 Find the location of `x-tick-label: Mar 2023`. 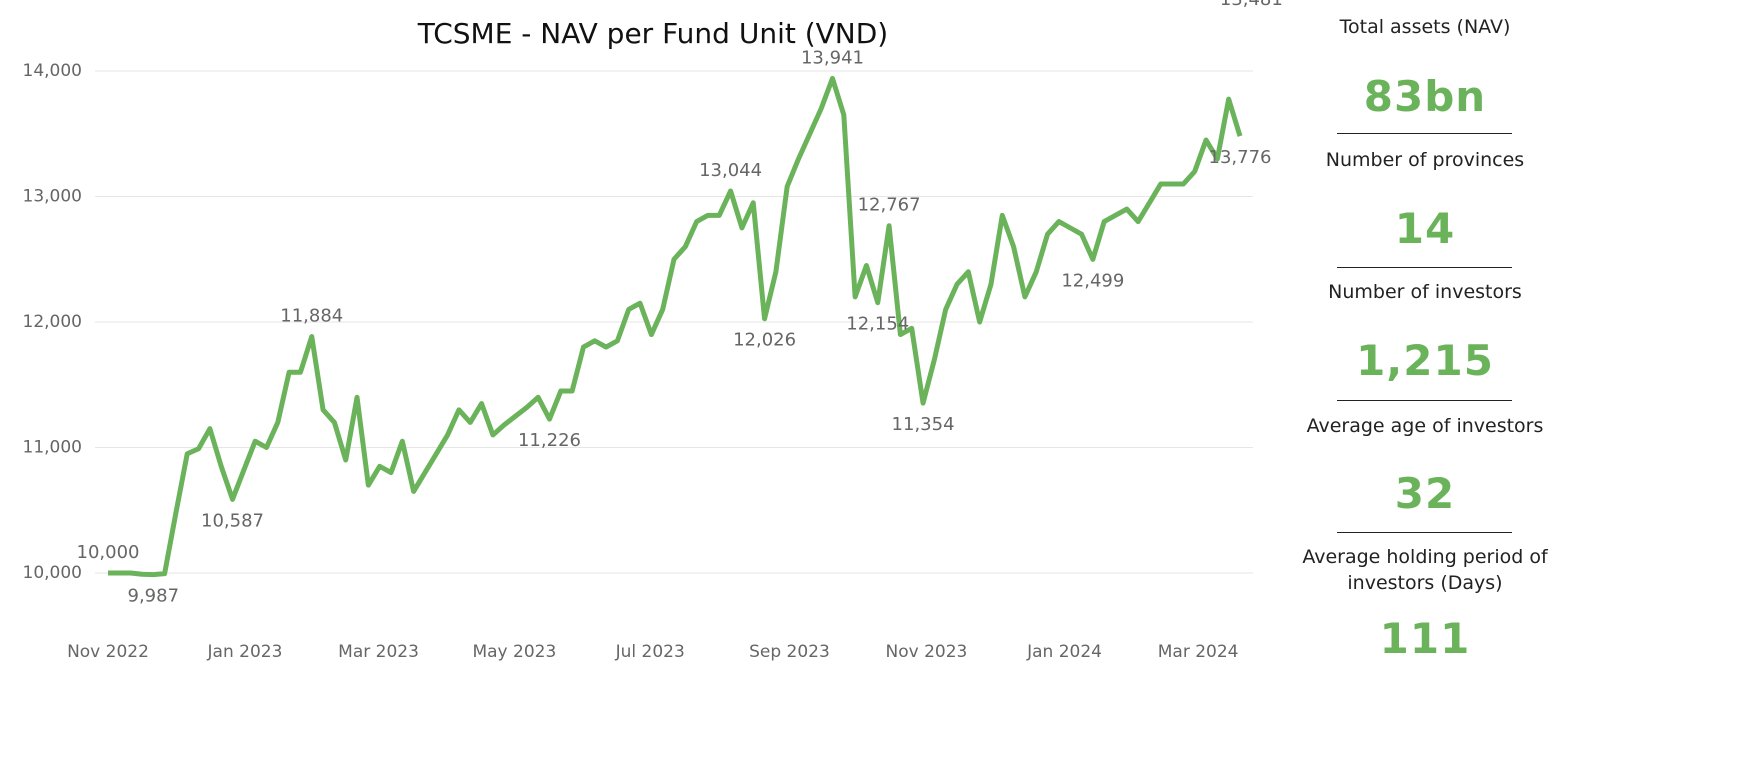

x-tick-label: Mar 2023 is located at coordinates (378, 652).